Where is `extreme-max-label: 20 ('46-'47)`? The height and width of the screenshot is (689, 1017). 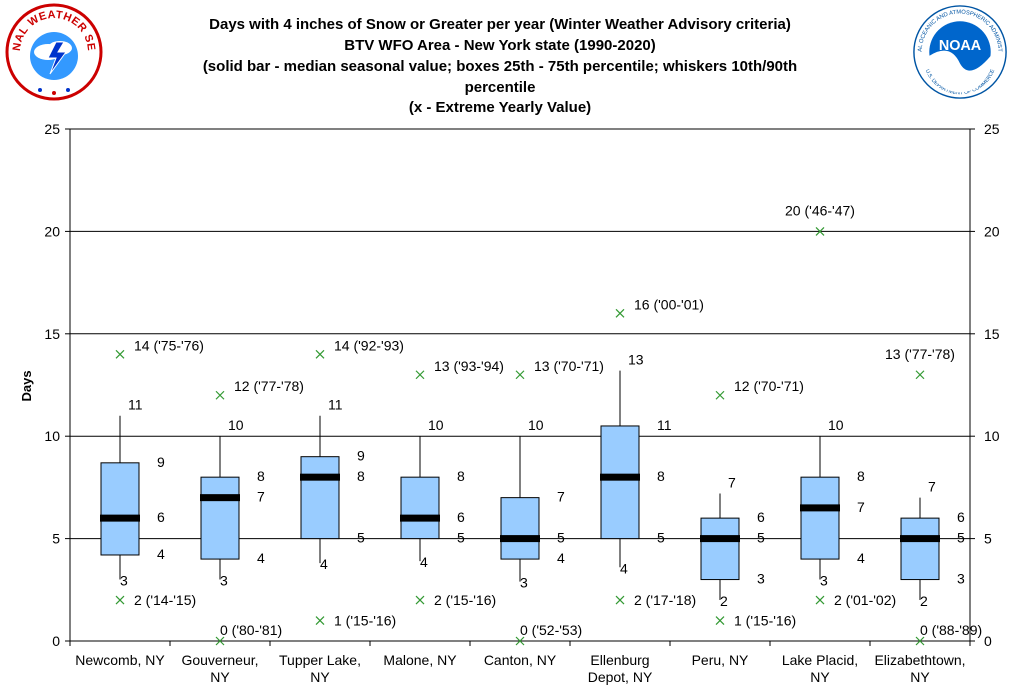
extreme-max-label: 20 ('46-'47) is located at coordinates (820, 210).